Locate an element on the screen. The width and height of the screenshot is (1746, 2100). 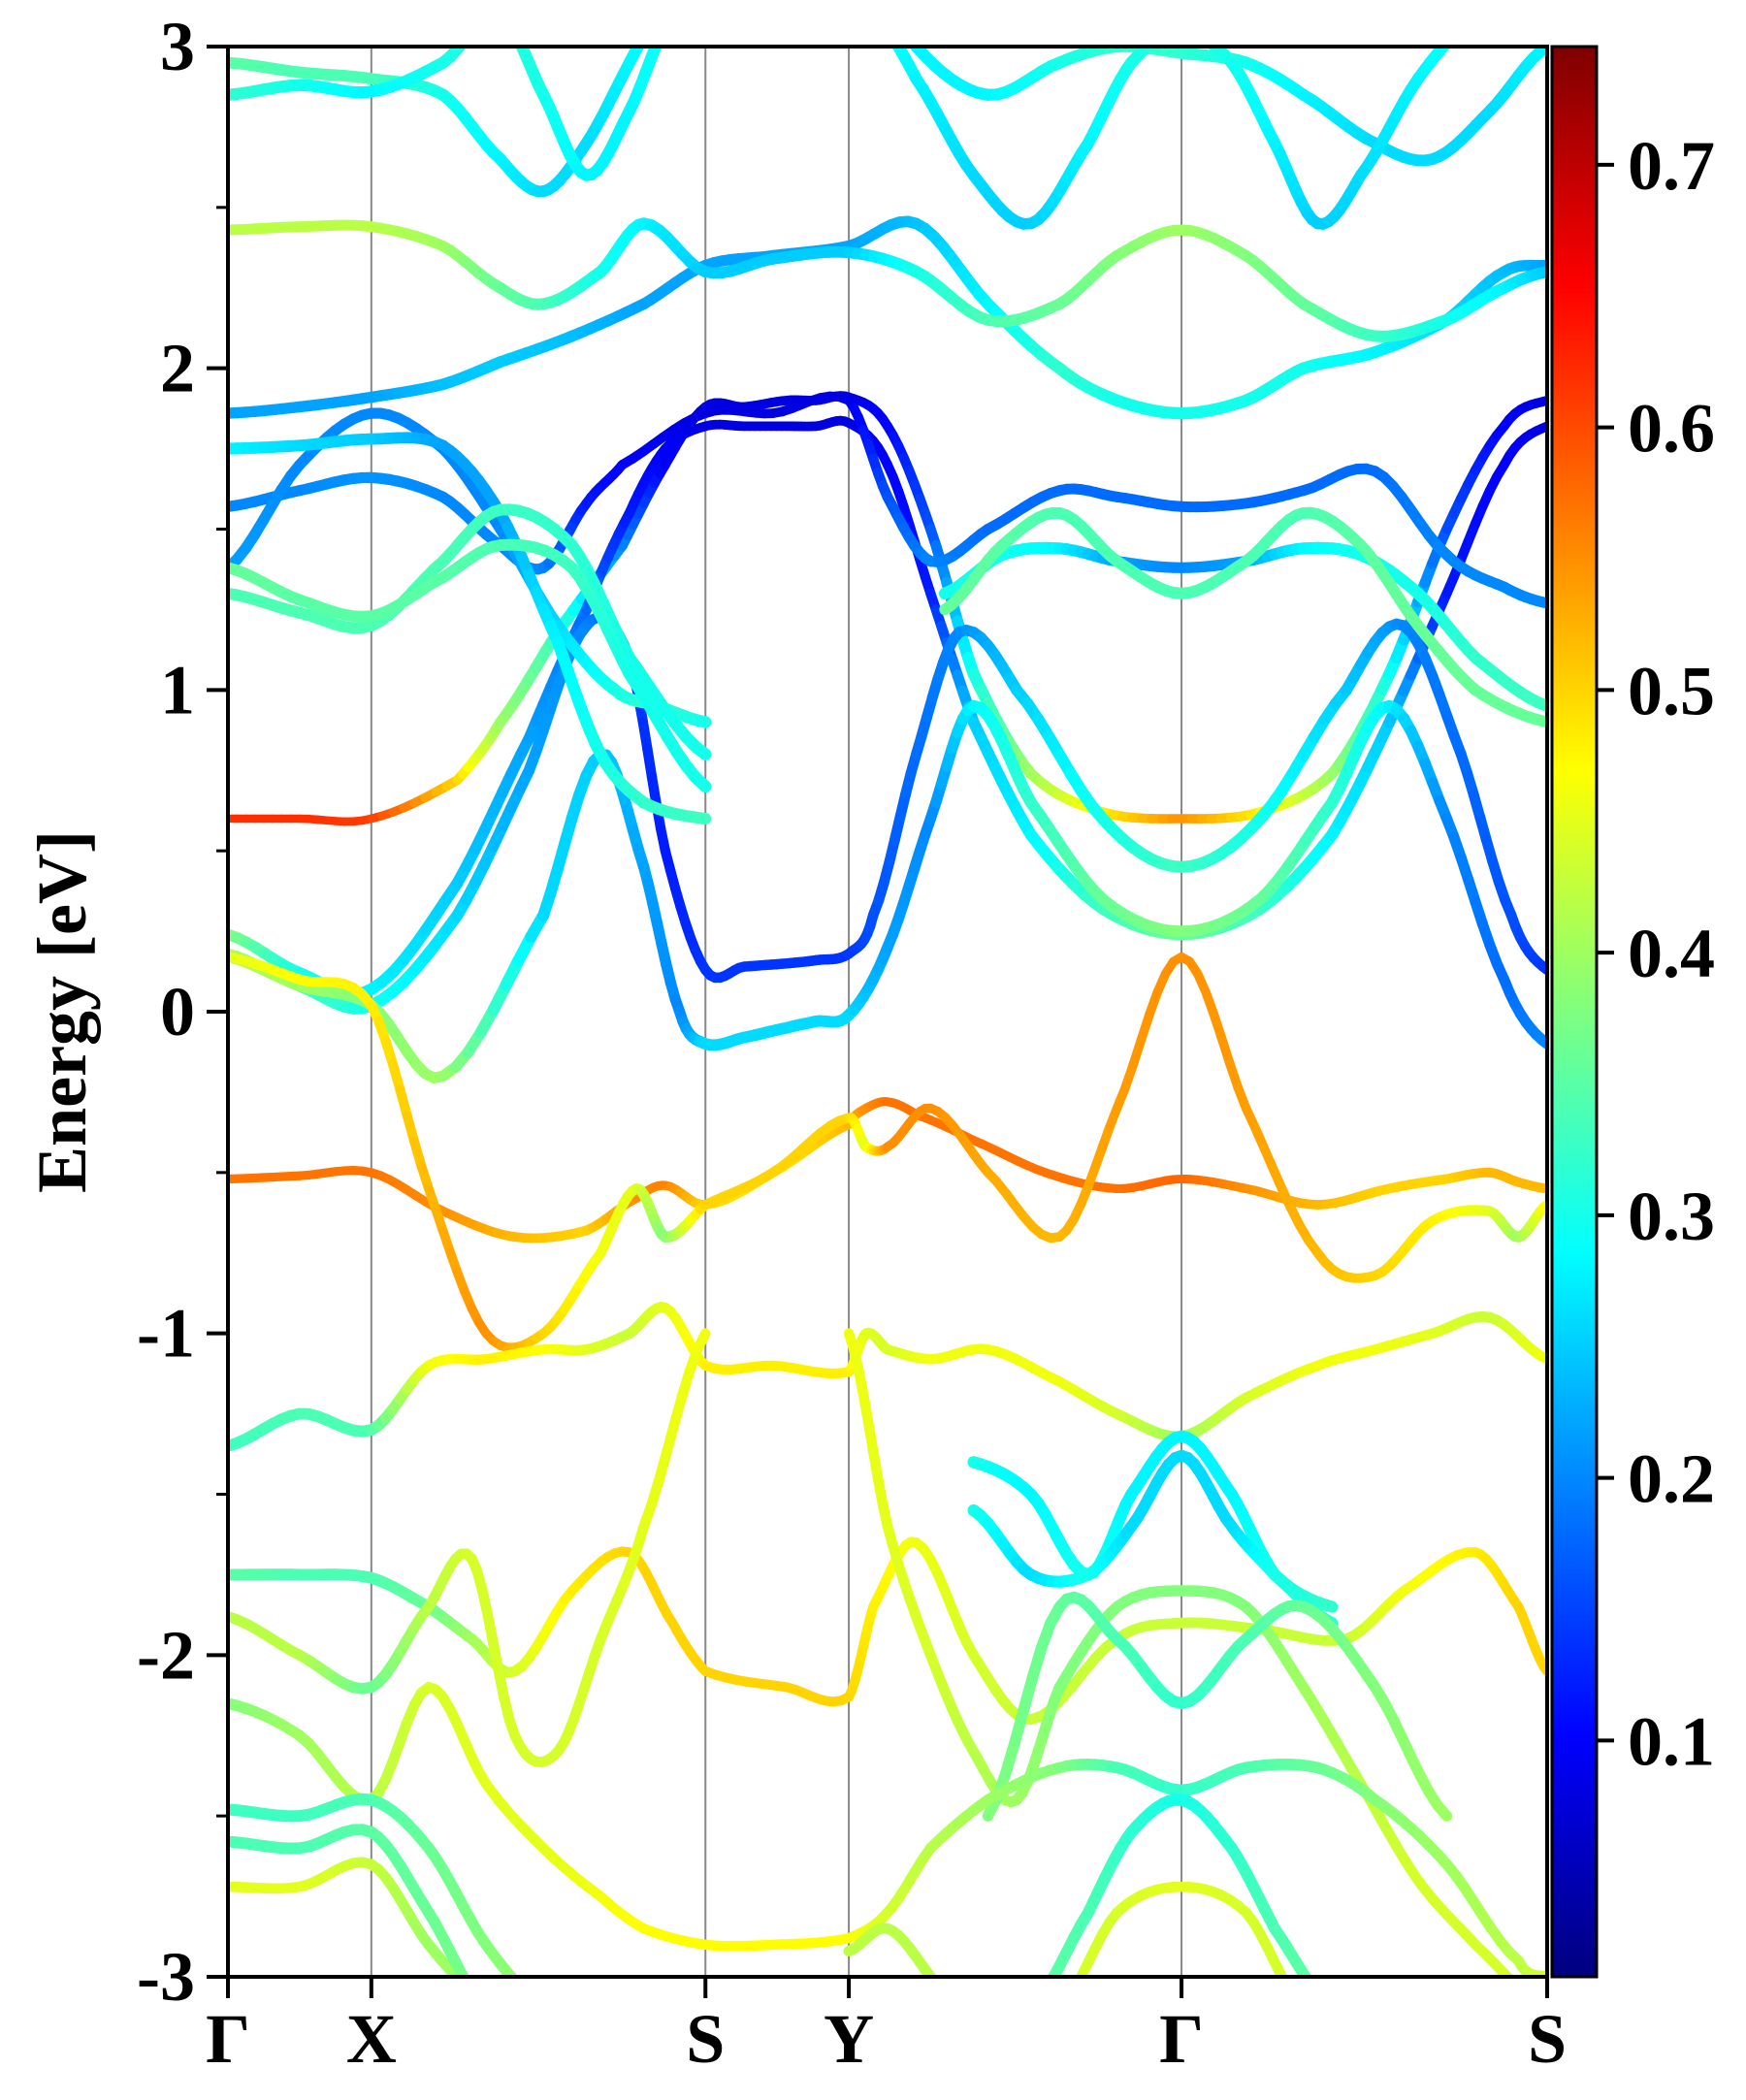
colorbar: 0.10.20.30.40.50.60.7 is located at coordinates (1633, 1012).